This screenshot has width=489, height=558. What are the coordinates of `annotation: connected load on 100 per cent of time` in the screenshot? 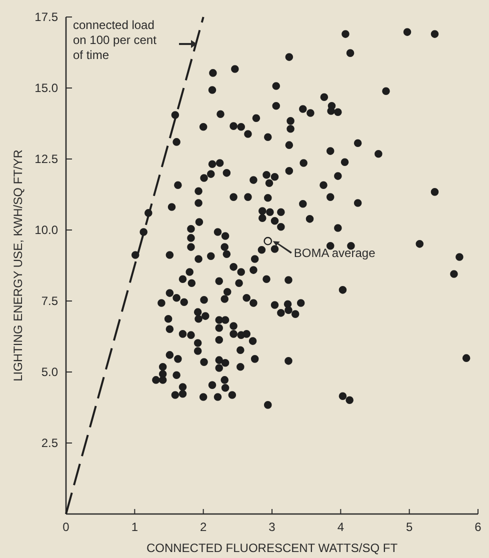 It's located at (115, 40).